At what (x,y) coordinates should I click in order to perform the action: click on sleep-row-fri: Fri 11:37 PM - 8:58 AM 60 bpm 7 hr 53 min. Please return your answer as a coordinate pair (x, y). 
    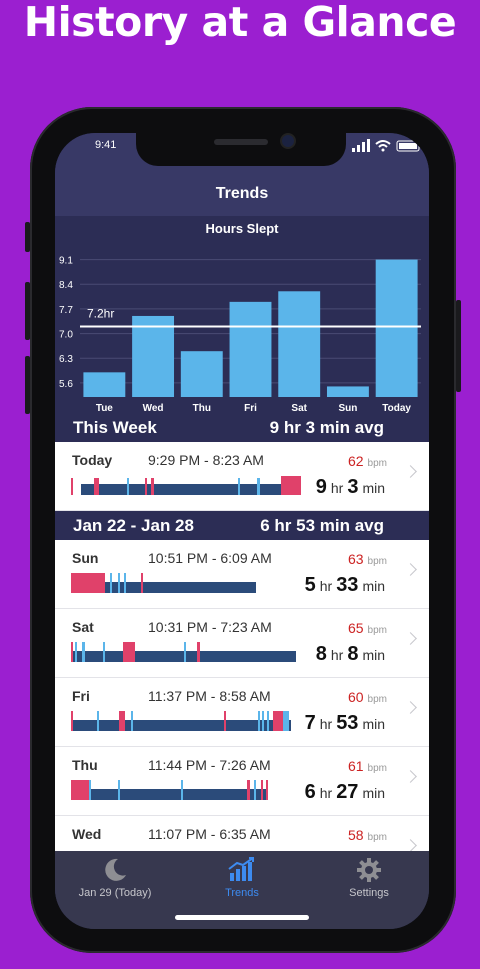
    Looking at the image, I should click on (242, 712).